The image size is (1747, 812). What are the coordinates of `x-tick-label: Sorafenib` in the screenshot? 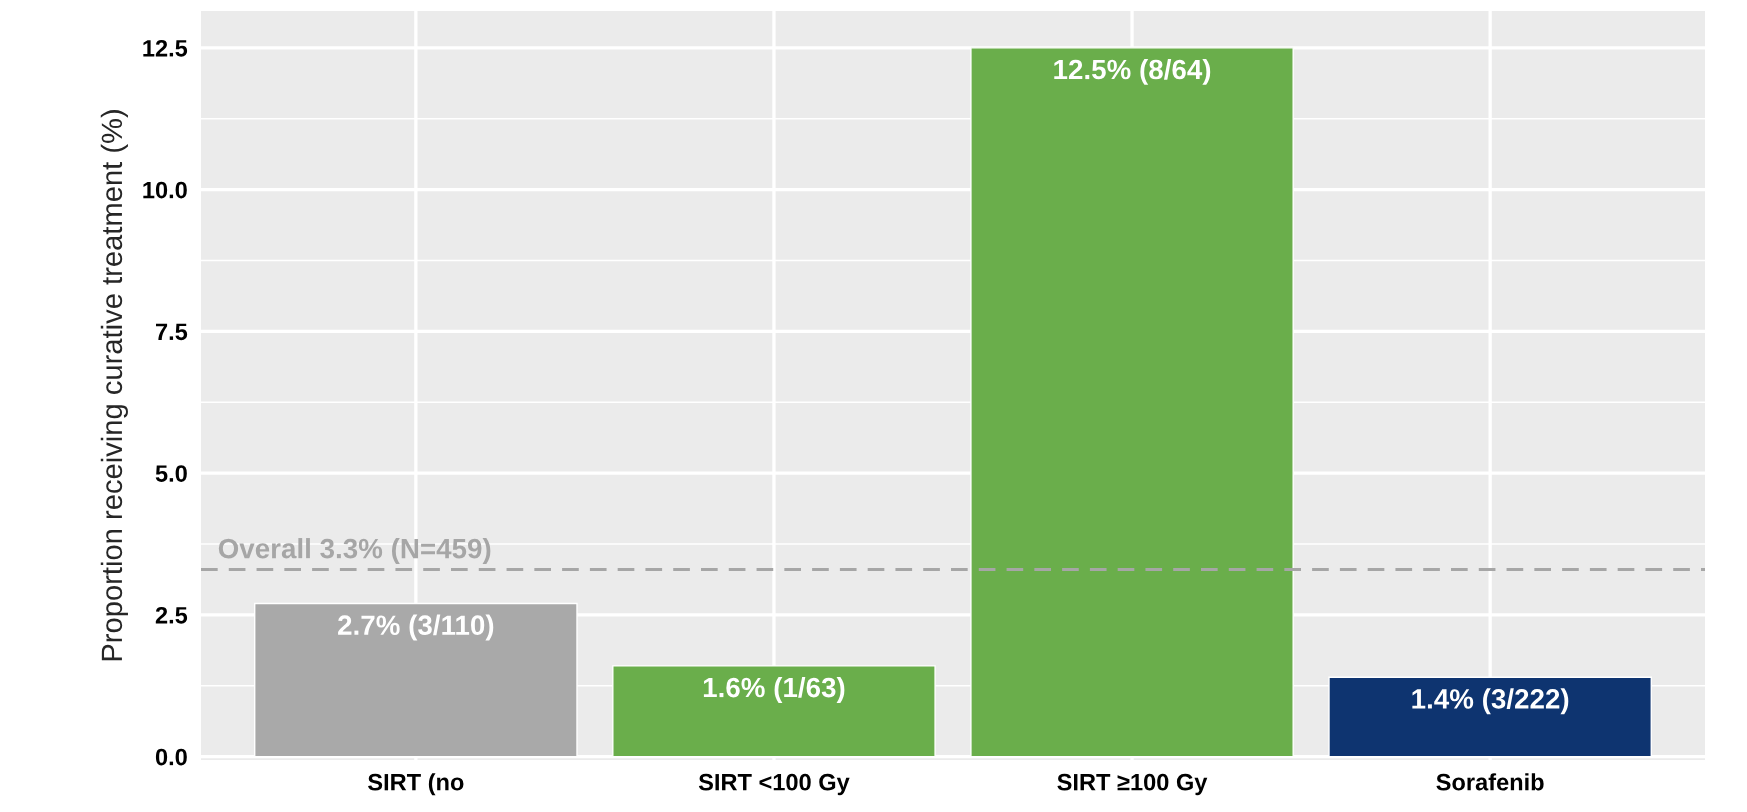 It's located at (1490, 782).